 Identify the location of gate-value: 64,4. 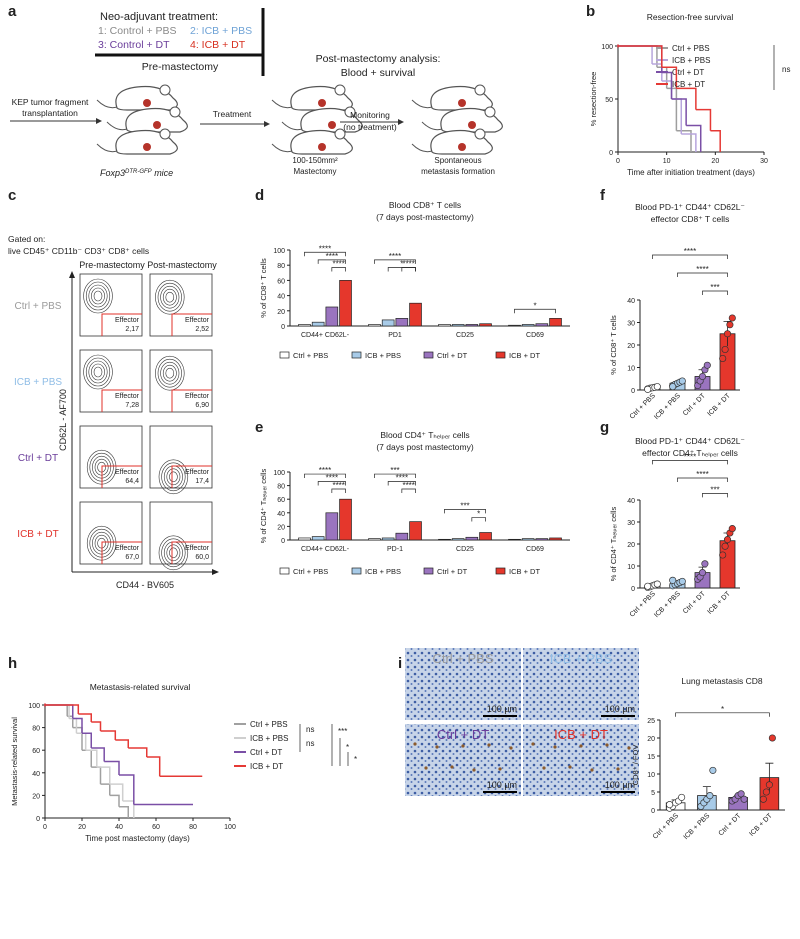
(132, 481).